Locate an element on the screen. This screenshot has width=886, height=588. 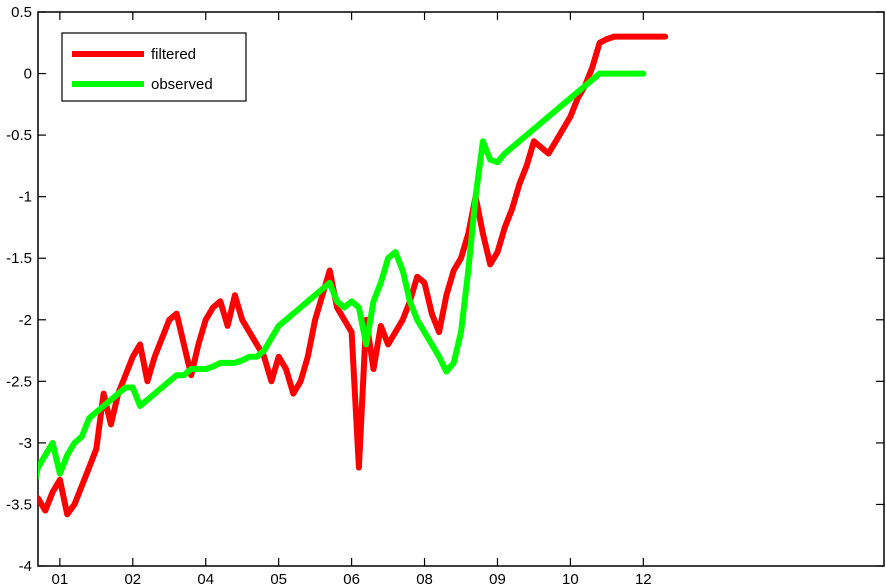
legend-box is located at coordinates (154, 67).